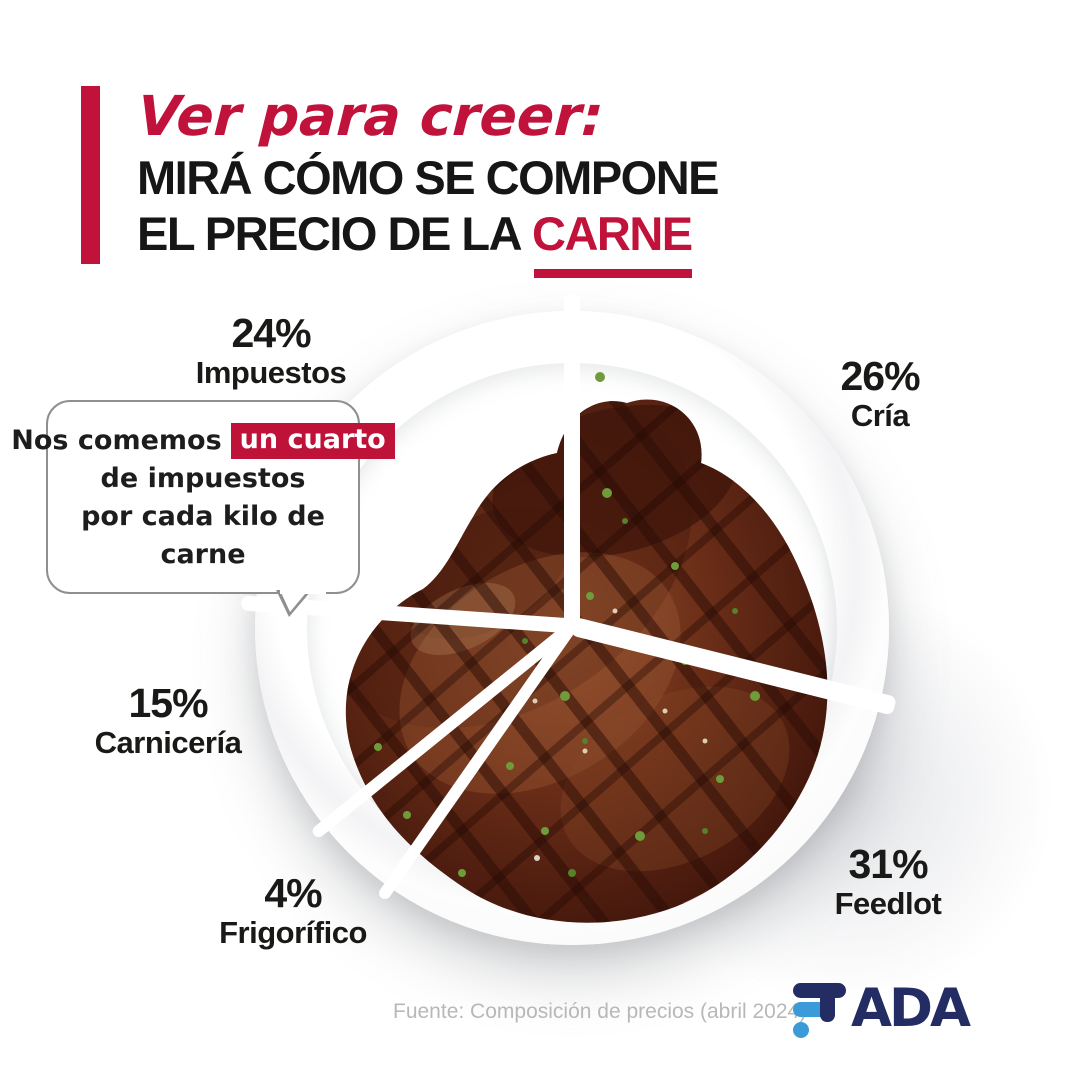  What do you see at coordinates (888, 864) in the screenshot?
I see `label-feedlot-pct: 31%` at bounding box center [888, 864].